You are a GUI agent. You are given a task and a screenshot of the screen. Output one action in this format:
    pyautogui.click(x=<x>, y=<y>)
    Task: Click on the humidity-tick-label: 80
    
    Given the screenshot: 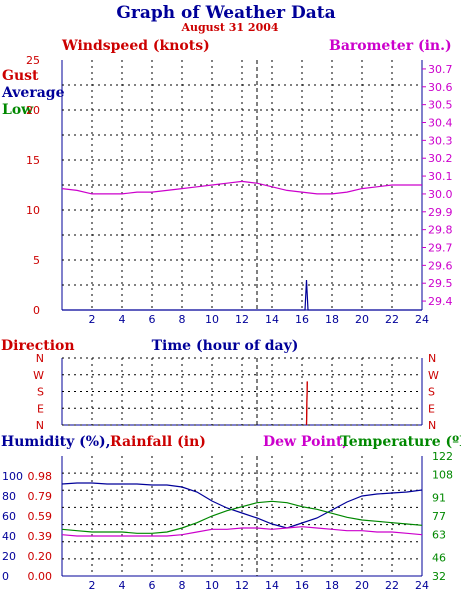 What is the action you would take?
    pyautogui.click(x=9, y=496)
    